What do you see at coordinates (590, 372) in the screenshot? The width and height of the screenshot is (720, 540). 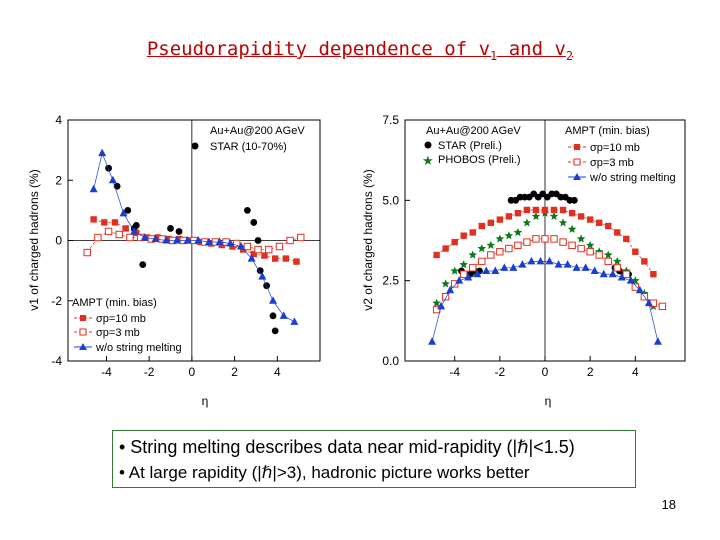 I see `v2-xtick-label: 2` at bounding box center [590, 372].